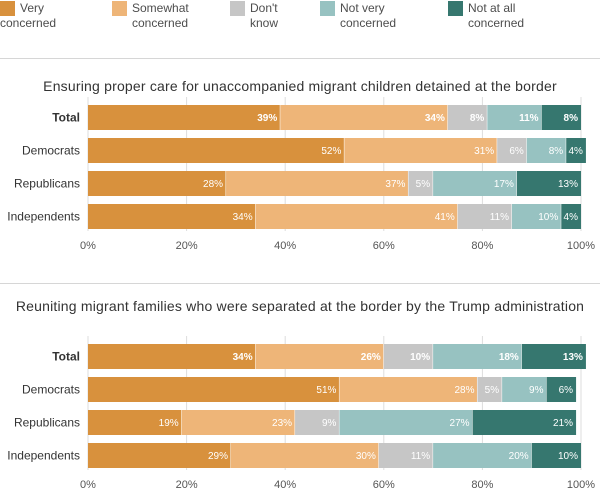 This screenshot has width=600, height=501. What do you see at coordinates (509, 357) in the screenshot?
I see `data-label: 18%` at bounding box center [509, 357].